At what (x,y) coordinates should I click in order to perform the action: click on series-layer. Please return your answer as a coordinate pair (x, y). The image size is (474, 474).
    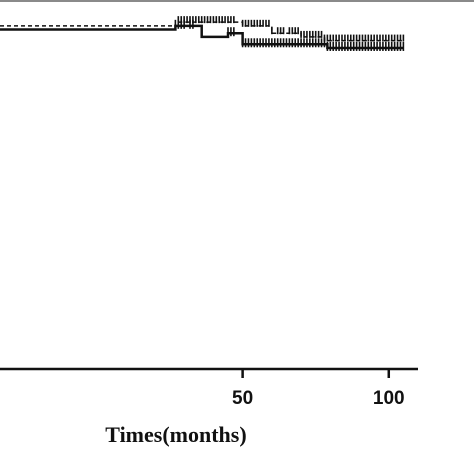
    Looking at the image, I should click on (202, 33).